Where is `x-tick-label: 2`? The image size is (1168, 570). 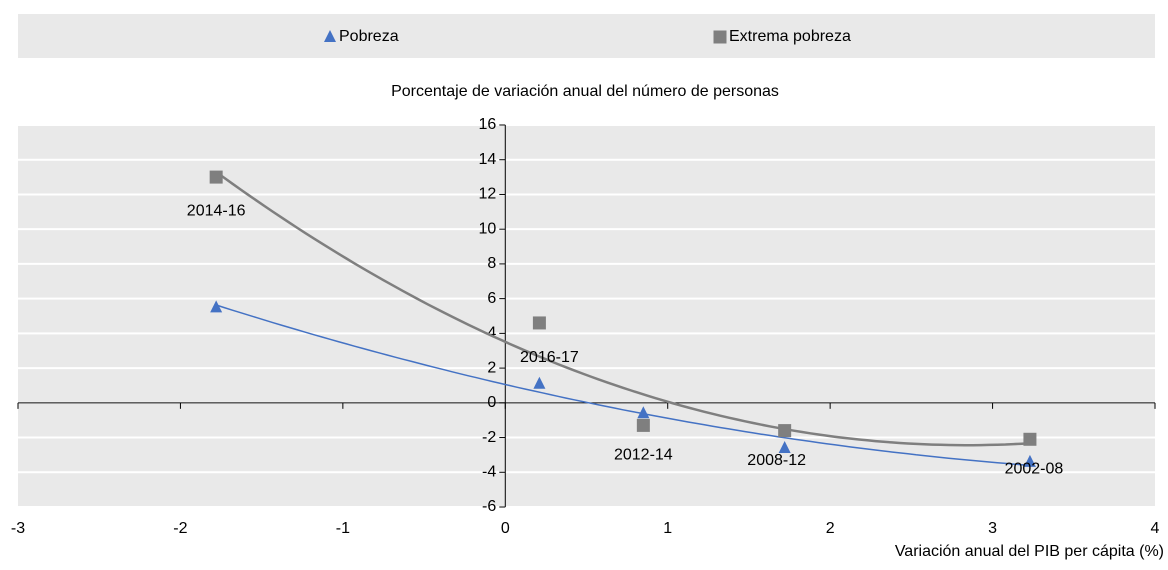 x-tick-label: 2 is located at coordinates (830, 528).